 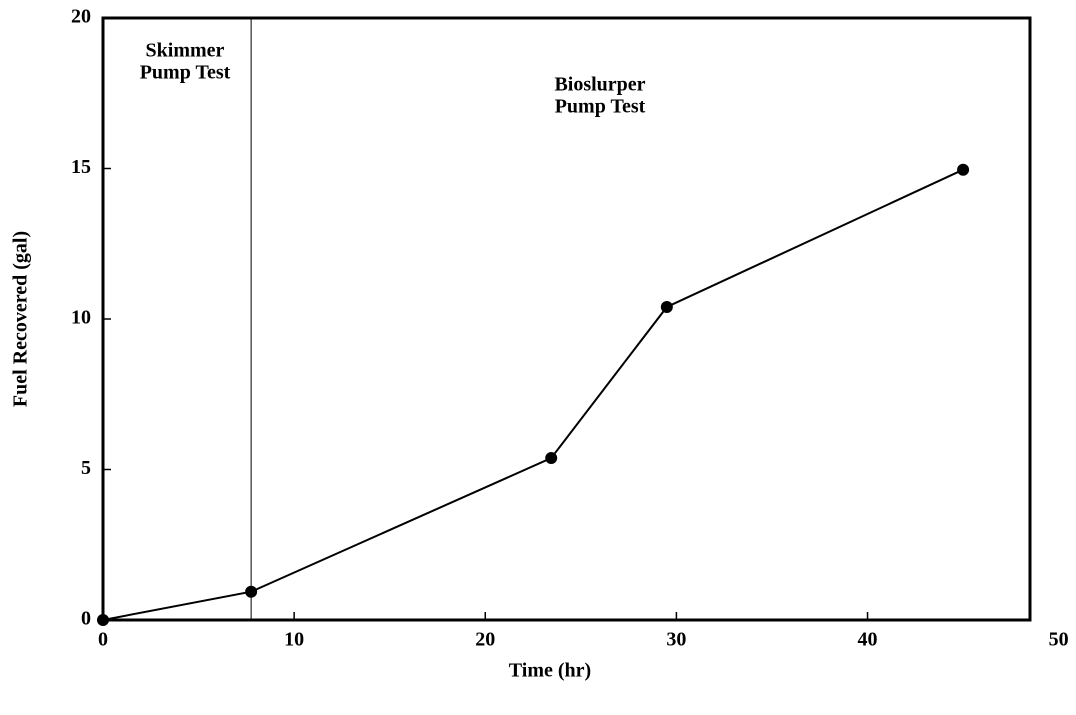 What do you see at coordinates (868, 640) in the screenshot?
I see `x-tick-label: 40` at bounding box center [868, 640].